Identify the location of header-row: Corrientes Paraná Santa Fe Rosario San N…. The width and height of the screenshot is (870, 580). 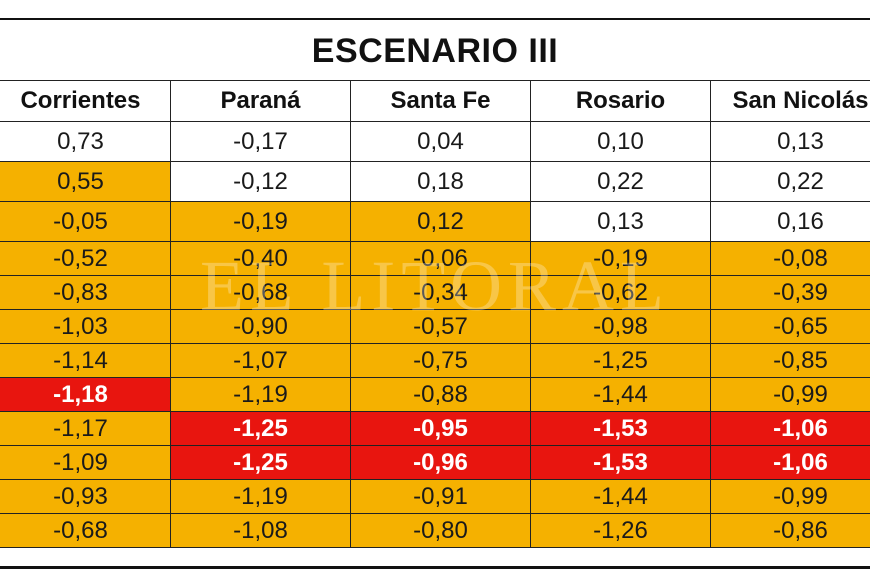
(435, 101).